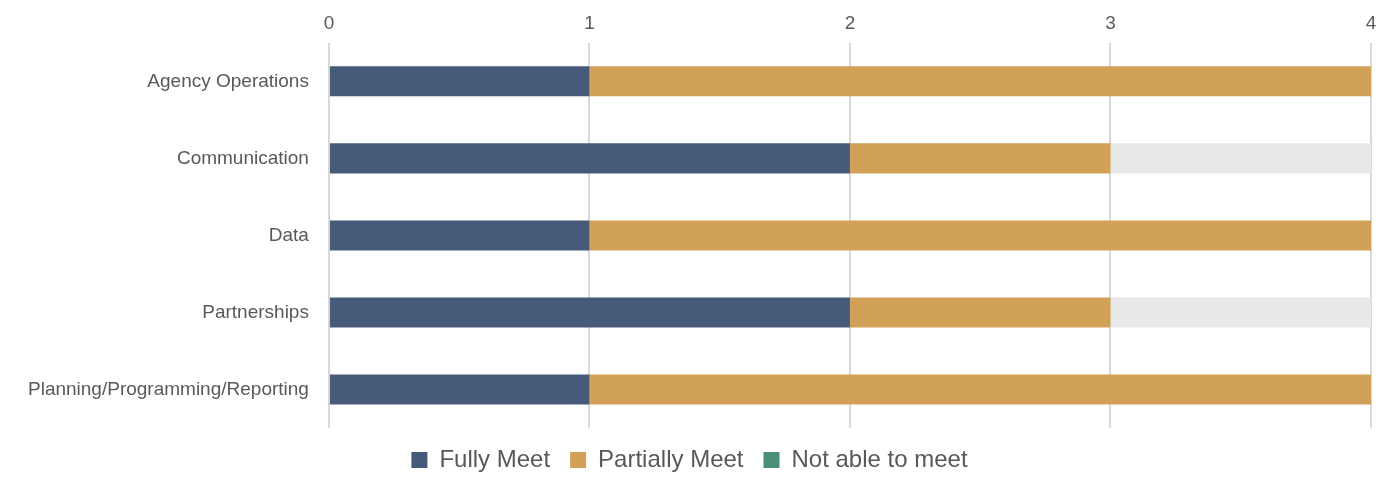  What do you see at coordinates (671, 458) in the screenshot?
I see `legend-label: Partially Meet` at bounding box center [671, 458].